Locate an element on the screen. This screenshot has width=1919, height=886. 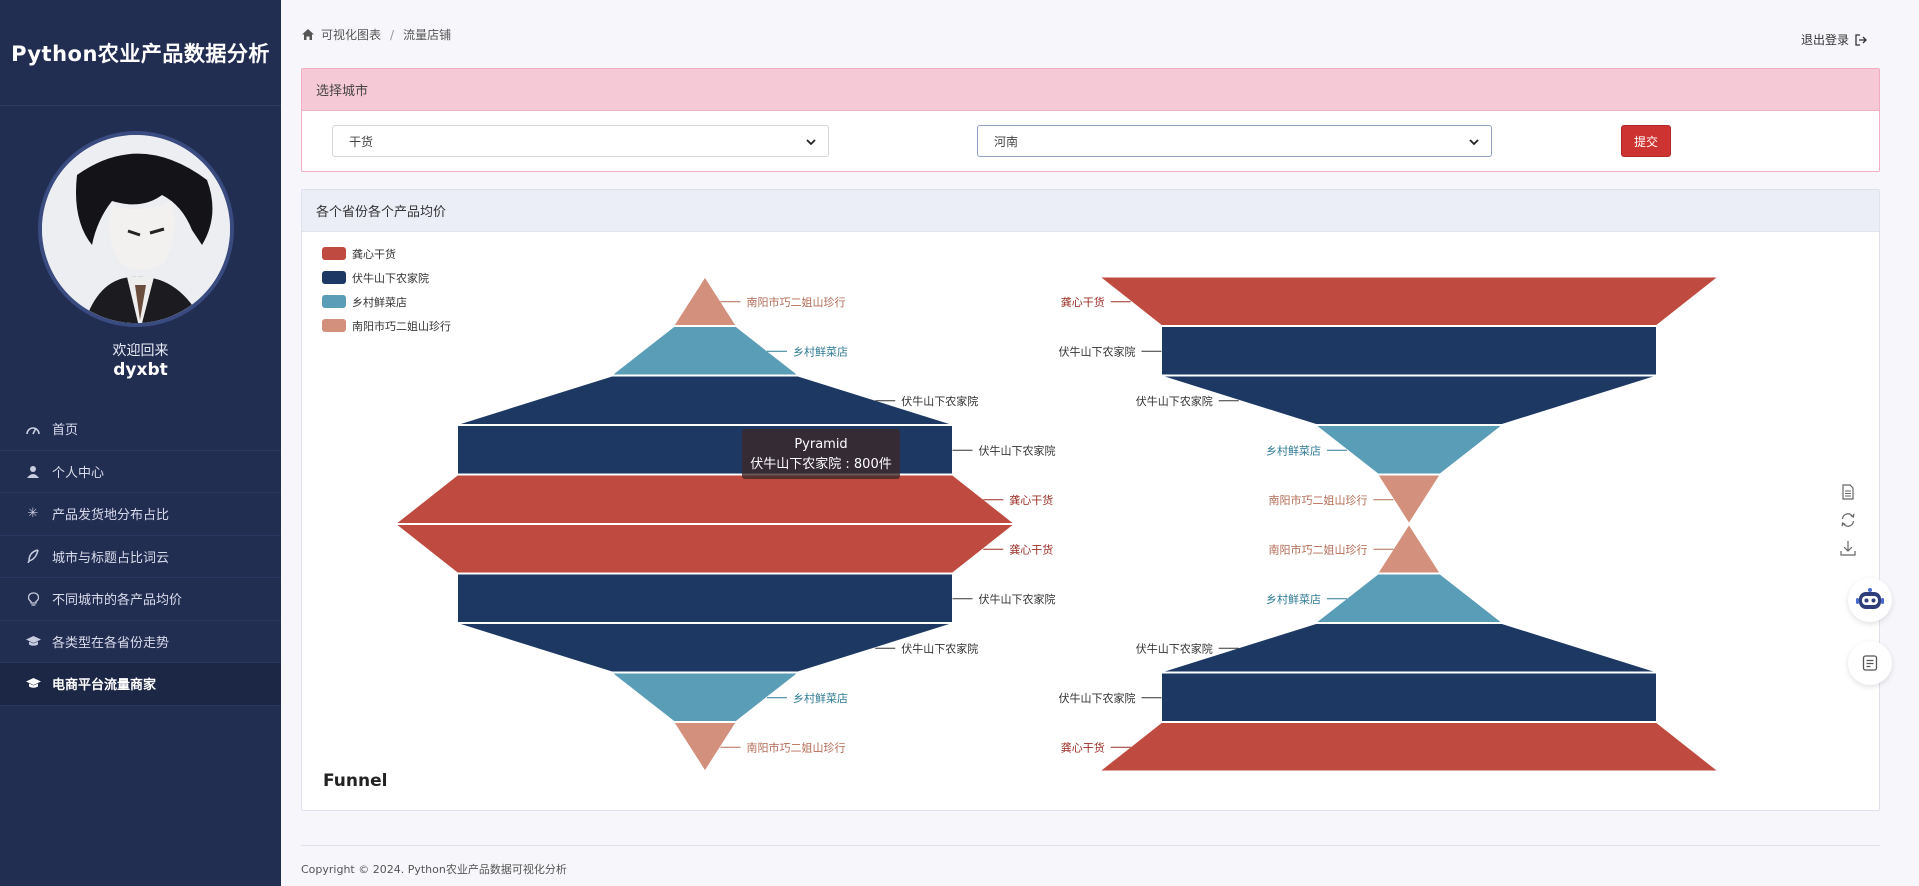
avatar is located at coordinates (136, 229).